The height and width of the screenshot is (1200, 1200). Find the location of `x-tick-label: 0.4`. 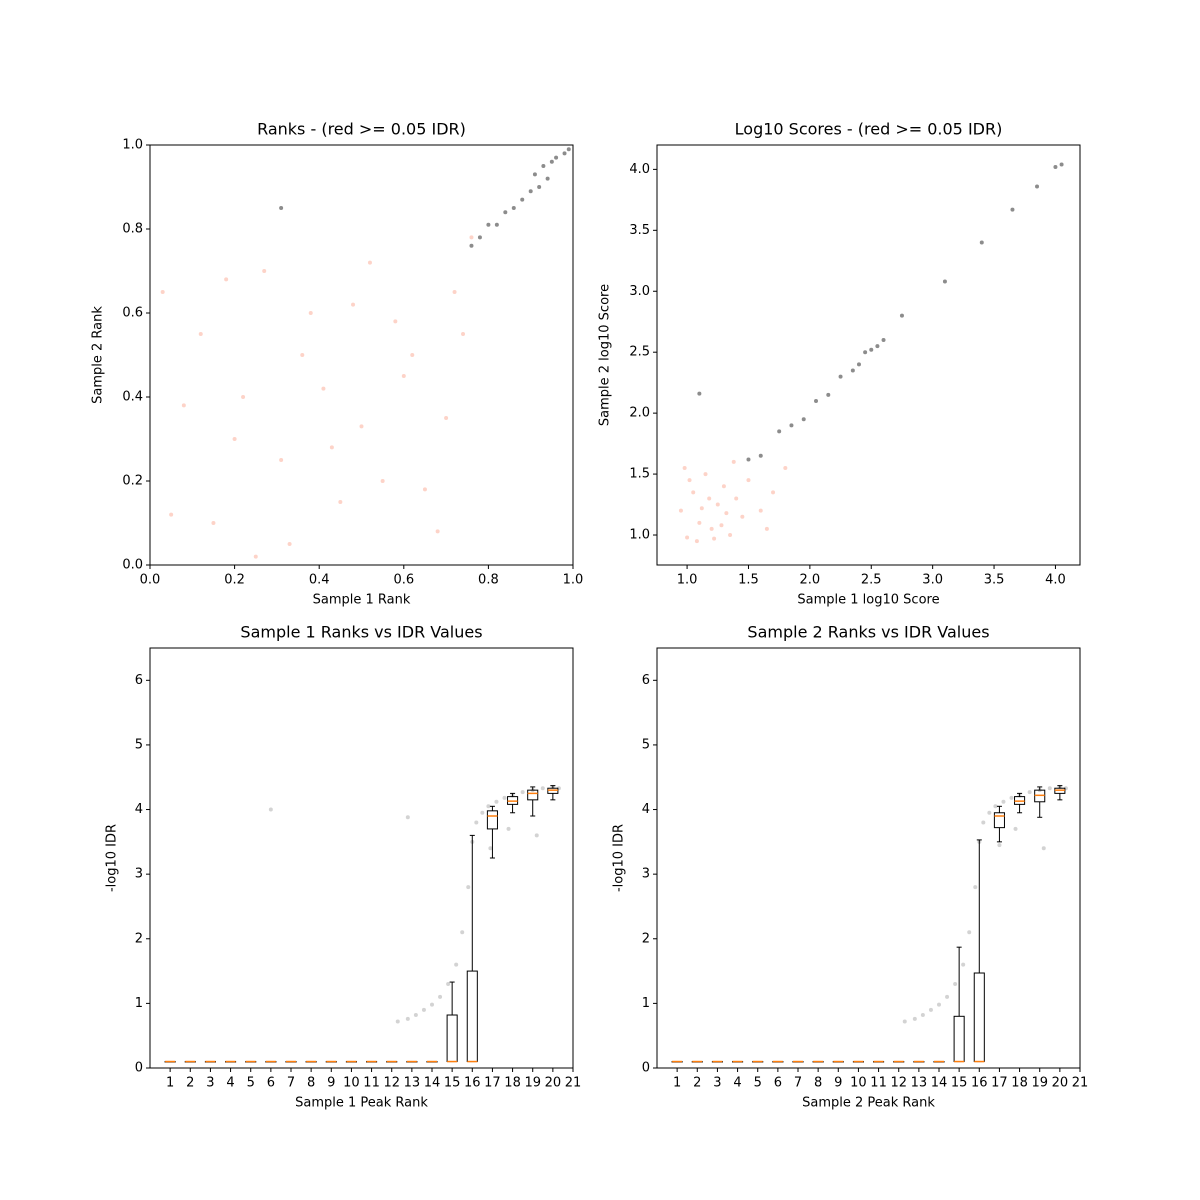

x-tick-label: 0.4 is located at coordinates (319, 580).